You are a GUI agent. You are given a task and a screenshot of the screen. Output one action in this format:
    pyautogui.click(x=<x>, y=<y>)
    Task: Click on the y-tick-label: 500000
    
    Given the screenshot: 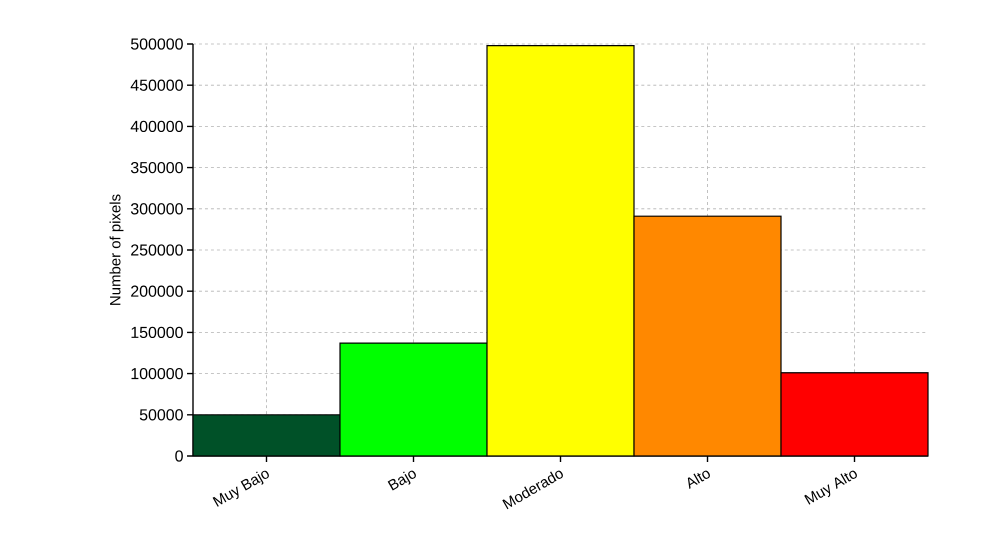 What is the action you would take?
    pyautogui.click(x=156, y=44)
    